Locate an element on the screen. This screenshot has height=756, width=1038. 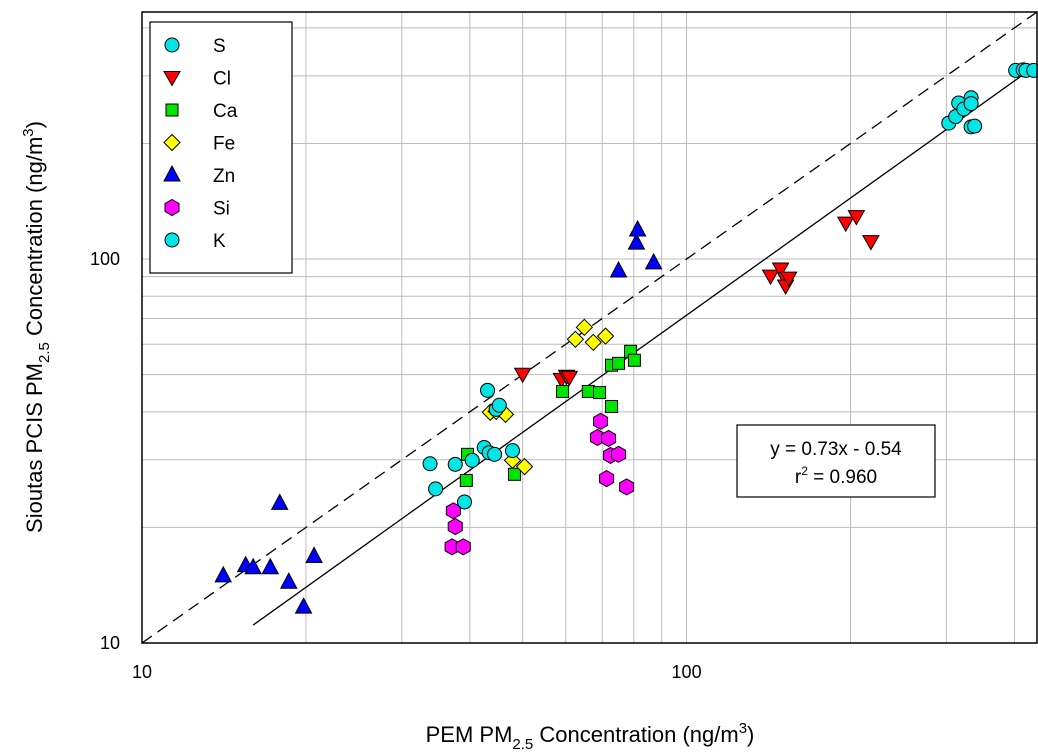
y-tick-label: 100 is located at coordinates (105, 259).